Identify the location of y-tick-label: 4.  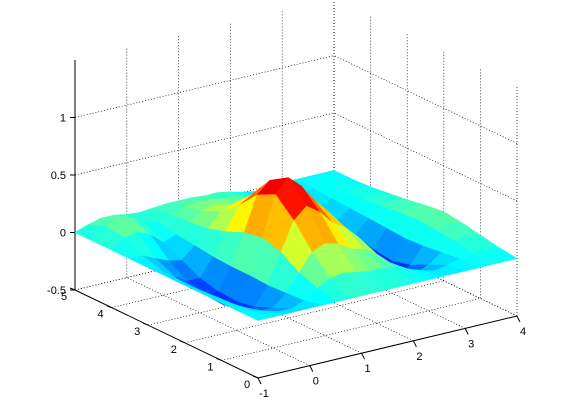
(101, 315).